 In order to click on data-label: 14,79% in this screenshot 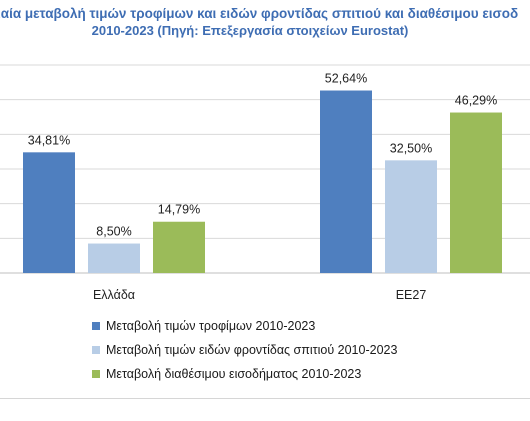, I will do `click(179, 210)`.